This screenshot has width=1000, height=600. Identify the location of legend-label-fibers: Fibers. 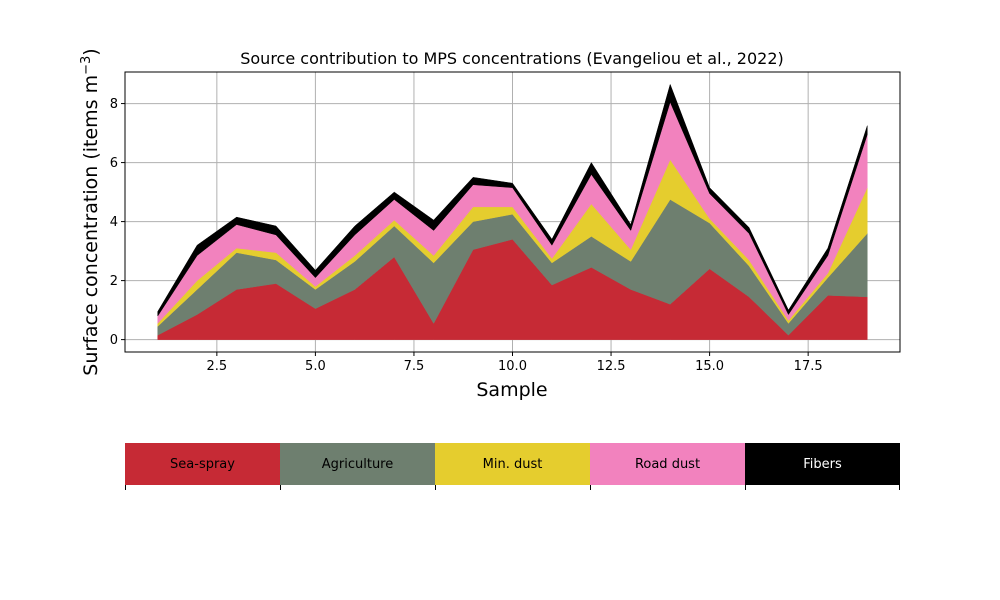
(822, 464).